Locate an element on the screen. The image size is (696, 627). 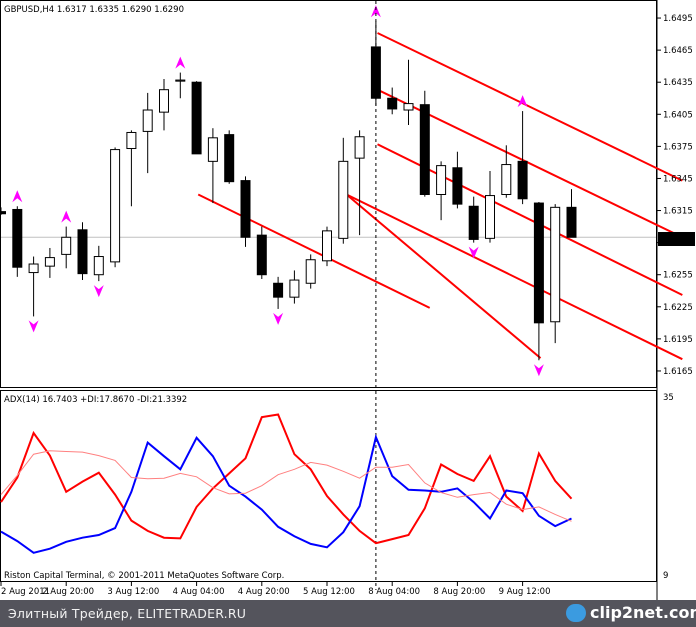
time-tick-label: 4 Aug 20:00 is located at coordinates (264, 592).